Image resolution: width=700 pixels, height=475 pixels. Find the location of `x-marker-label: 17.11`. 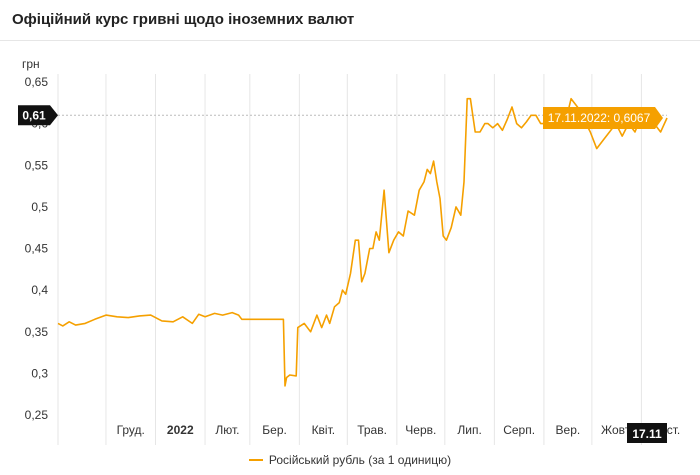

x-marker-label: 17.11 is located at coordinates (647, 434).